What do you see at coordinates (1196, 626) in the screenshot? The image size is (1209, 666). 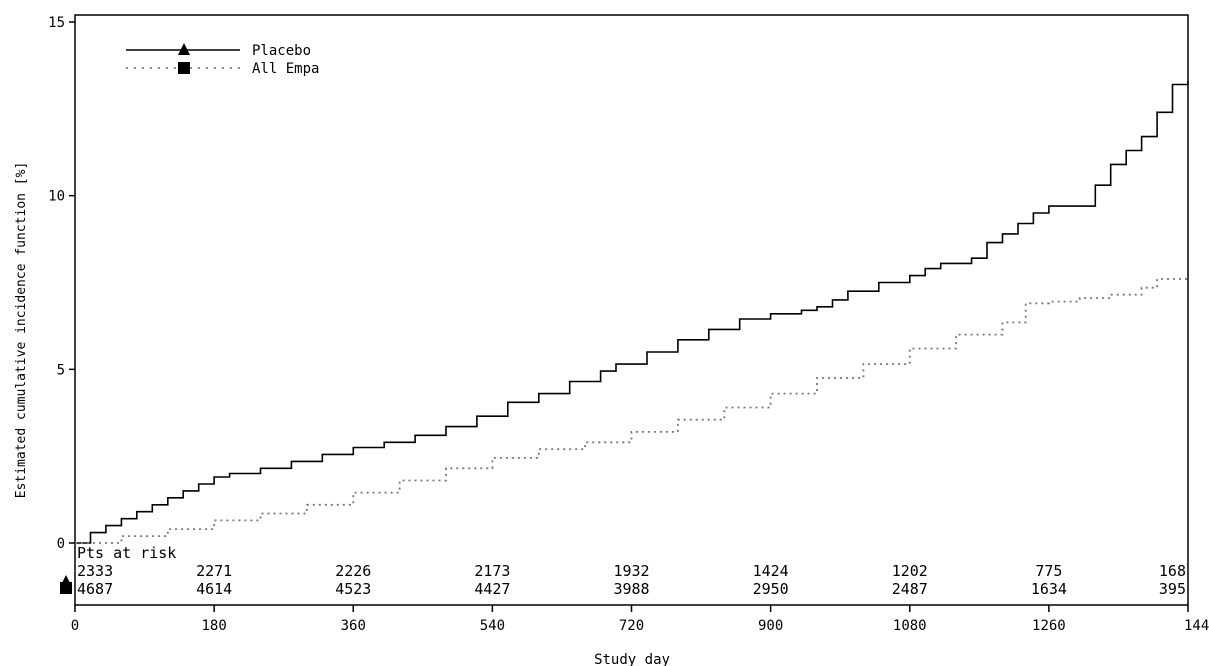 I see `x-tick-label: 1440` at bounding box center [1196, 626].